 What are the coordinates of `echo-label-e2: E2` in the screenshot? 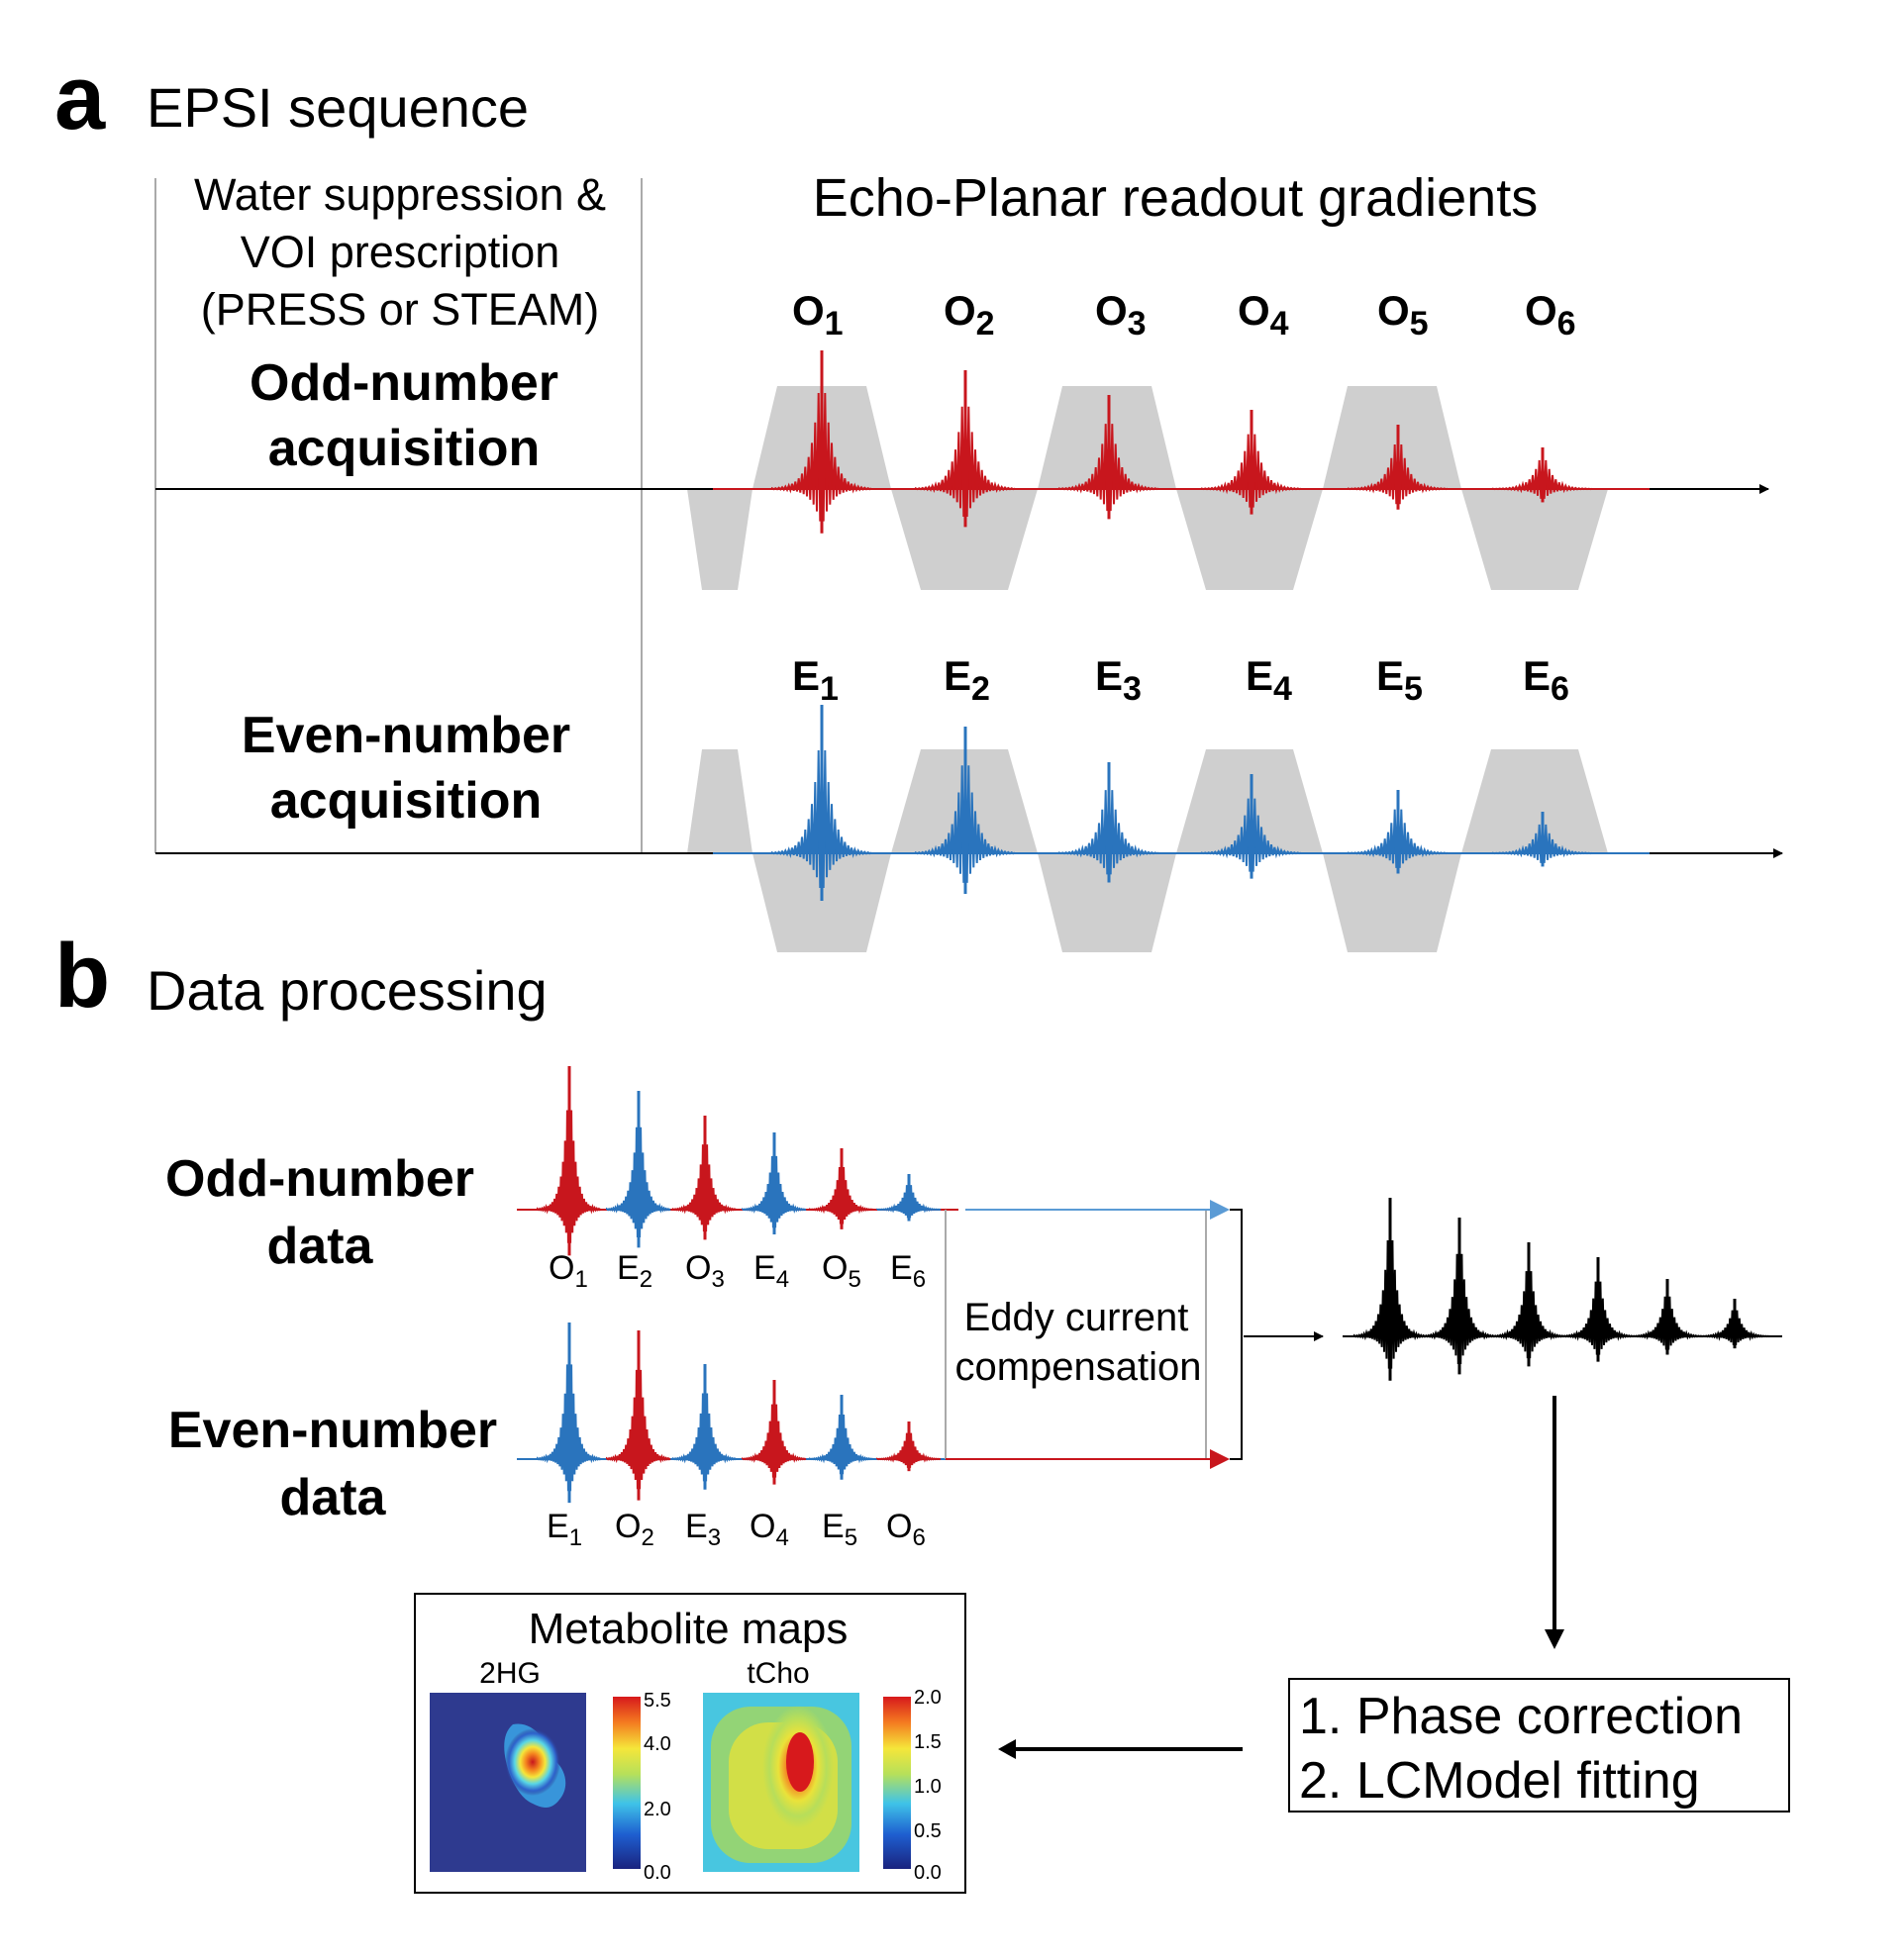 It's located at (967, 680).